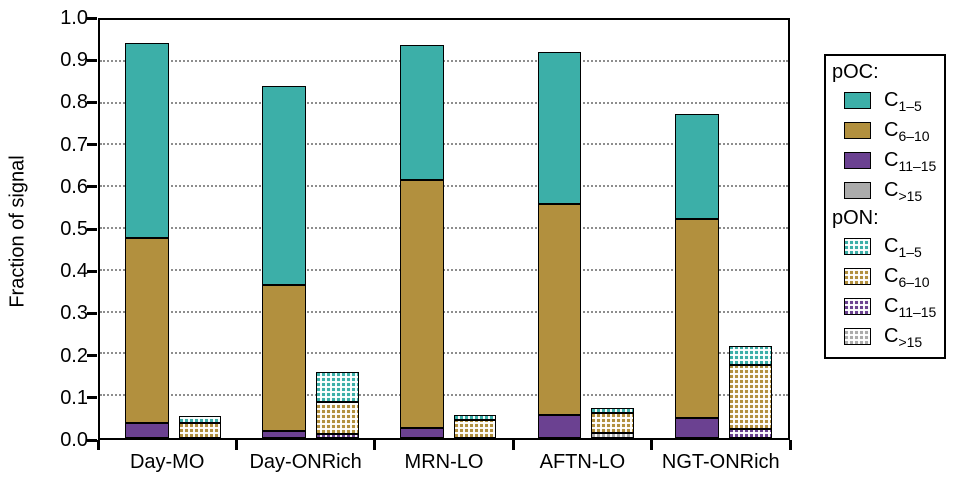 The width and height of the screenshot is (956, 481). What do you see at coordinates (74, 102) in the screenshot?
I see `y-tick-label-0.8: 0.8` at bounding box center [74, 102].